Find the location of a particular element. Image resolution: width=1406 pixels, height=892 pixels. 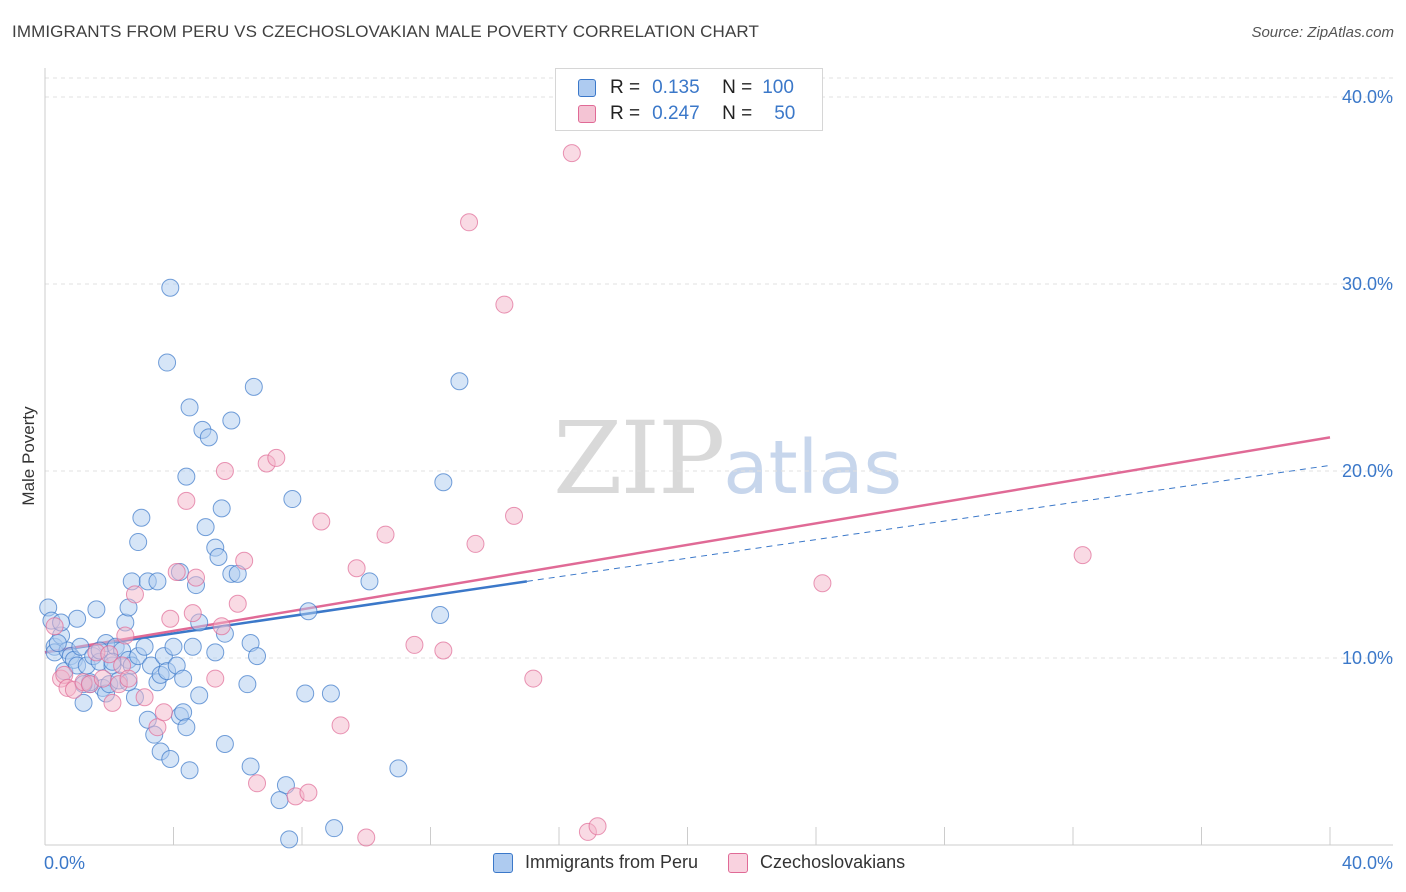

legend-r-value: 0.247 is located at coordinates (676, 113).